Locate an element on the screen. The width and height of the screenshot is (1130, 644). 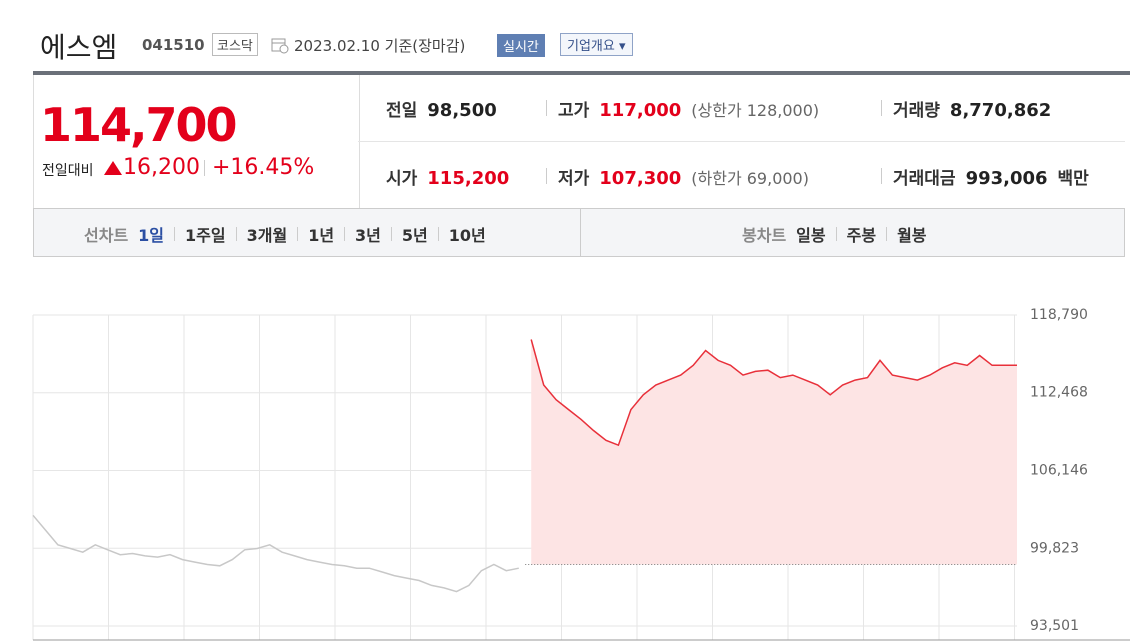
stat: 거래대금 993,006 백만 is located at coordinates (991, 176).